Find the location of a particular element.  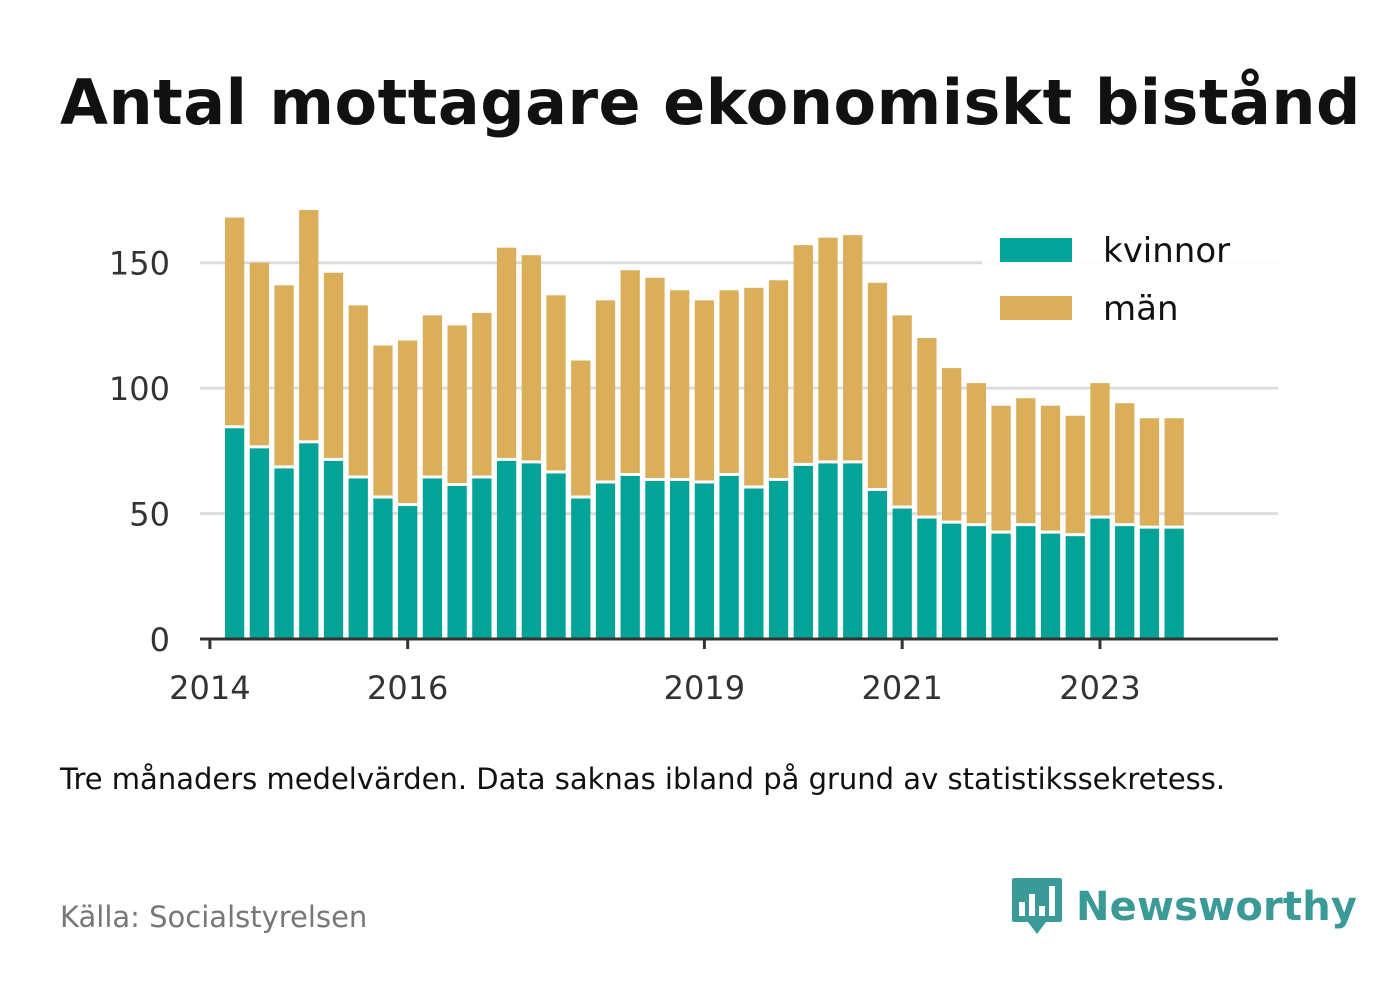

legend-label: kvinnor is located at coordinates (1166, 251).